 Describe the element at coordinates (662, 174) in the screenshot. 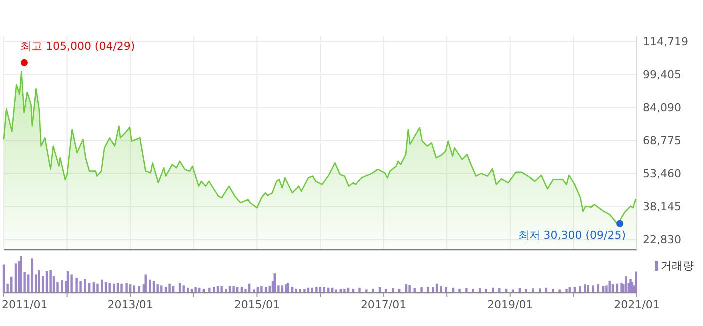

I see `y-tick-label: 53,460` at that location.